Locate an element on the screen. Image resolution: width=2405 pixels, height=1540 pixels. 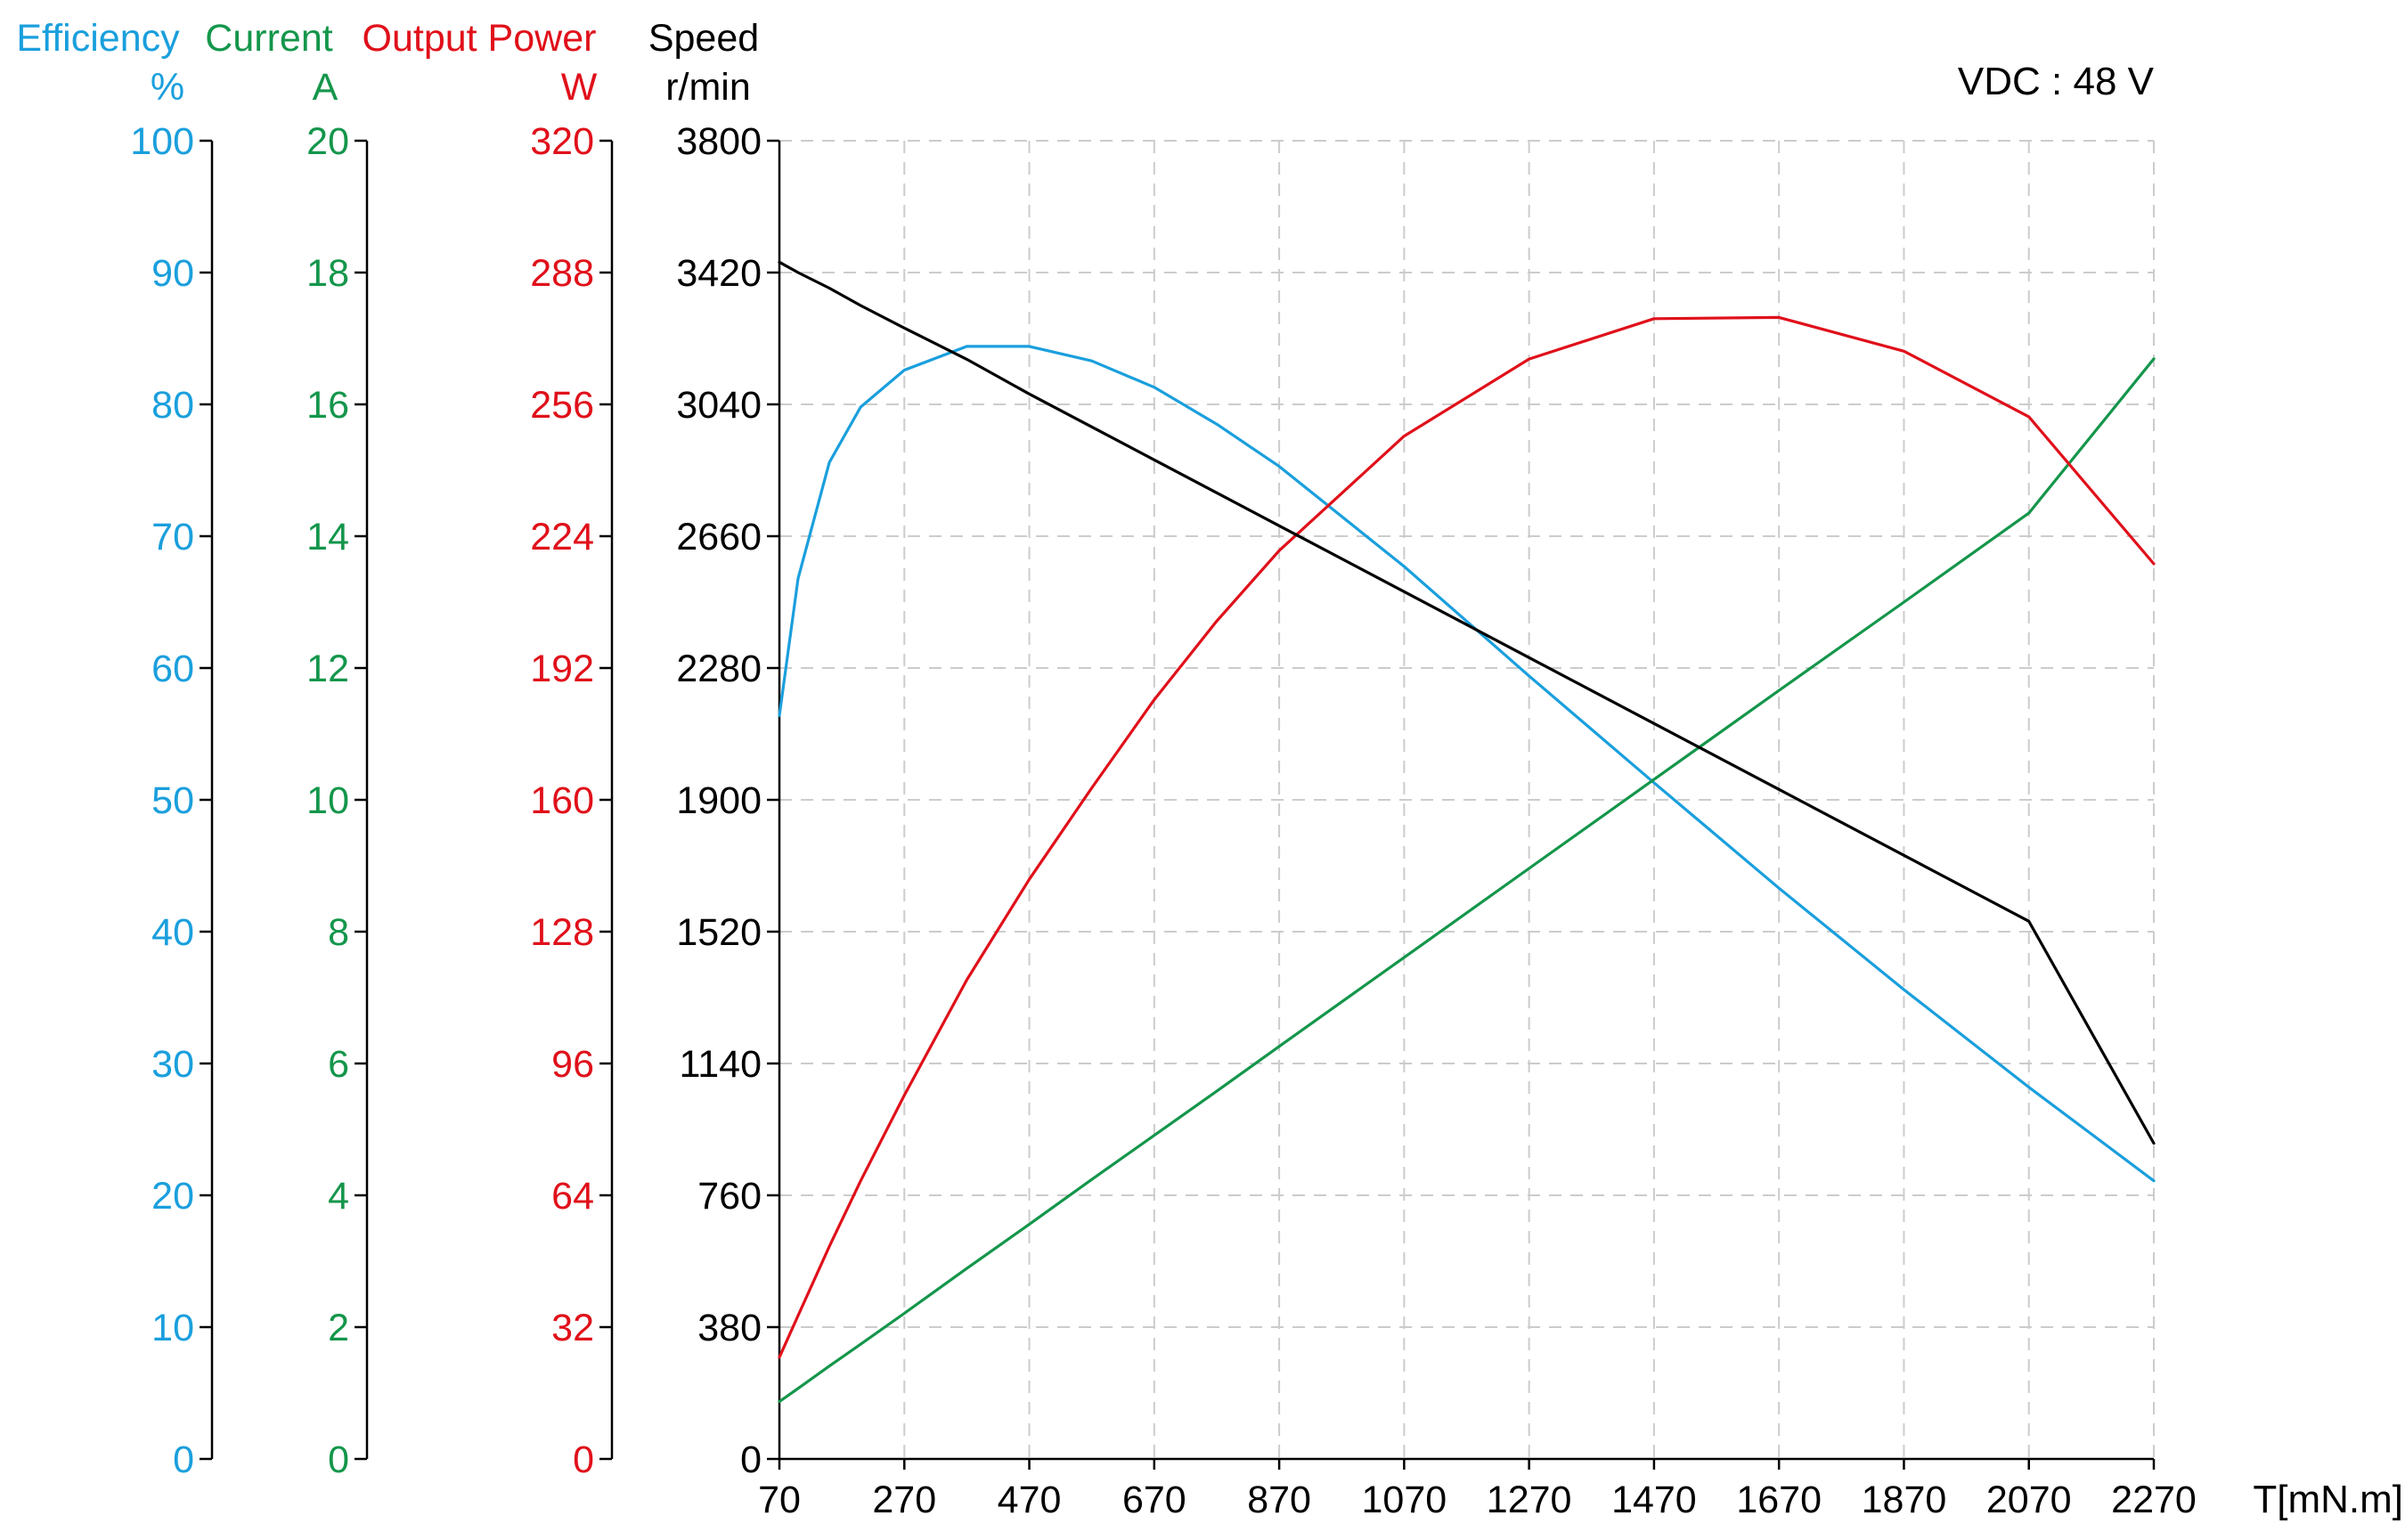
efficiency-tick-label: 40 is located at coordinates (172, 933).